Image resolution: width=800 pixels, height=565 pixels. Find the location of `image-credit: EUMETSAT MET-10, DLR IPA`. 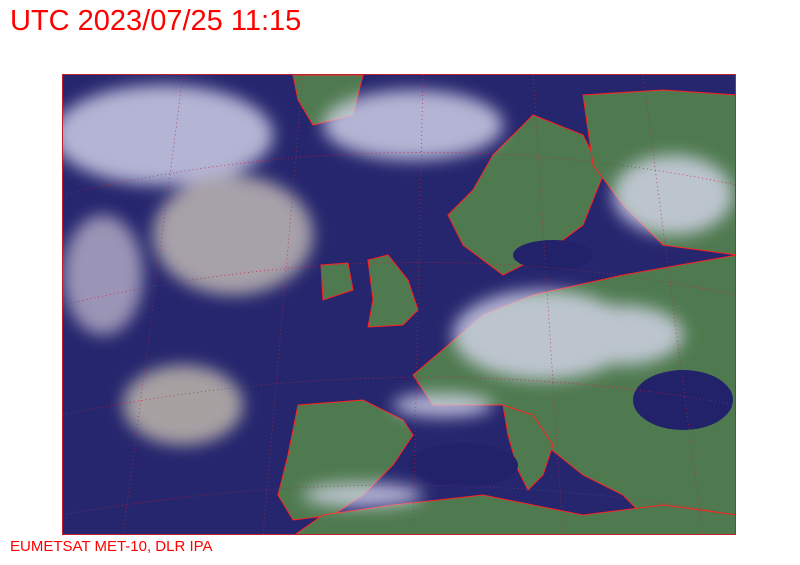

image-credit: EUMETSAT MET-10, DLR IPA is located at coordinates (111, 546).